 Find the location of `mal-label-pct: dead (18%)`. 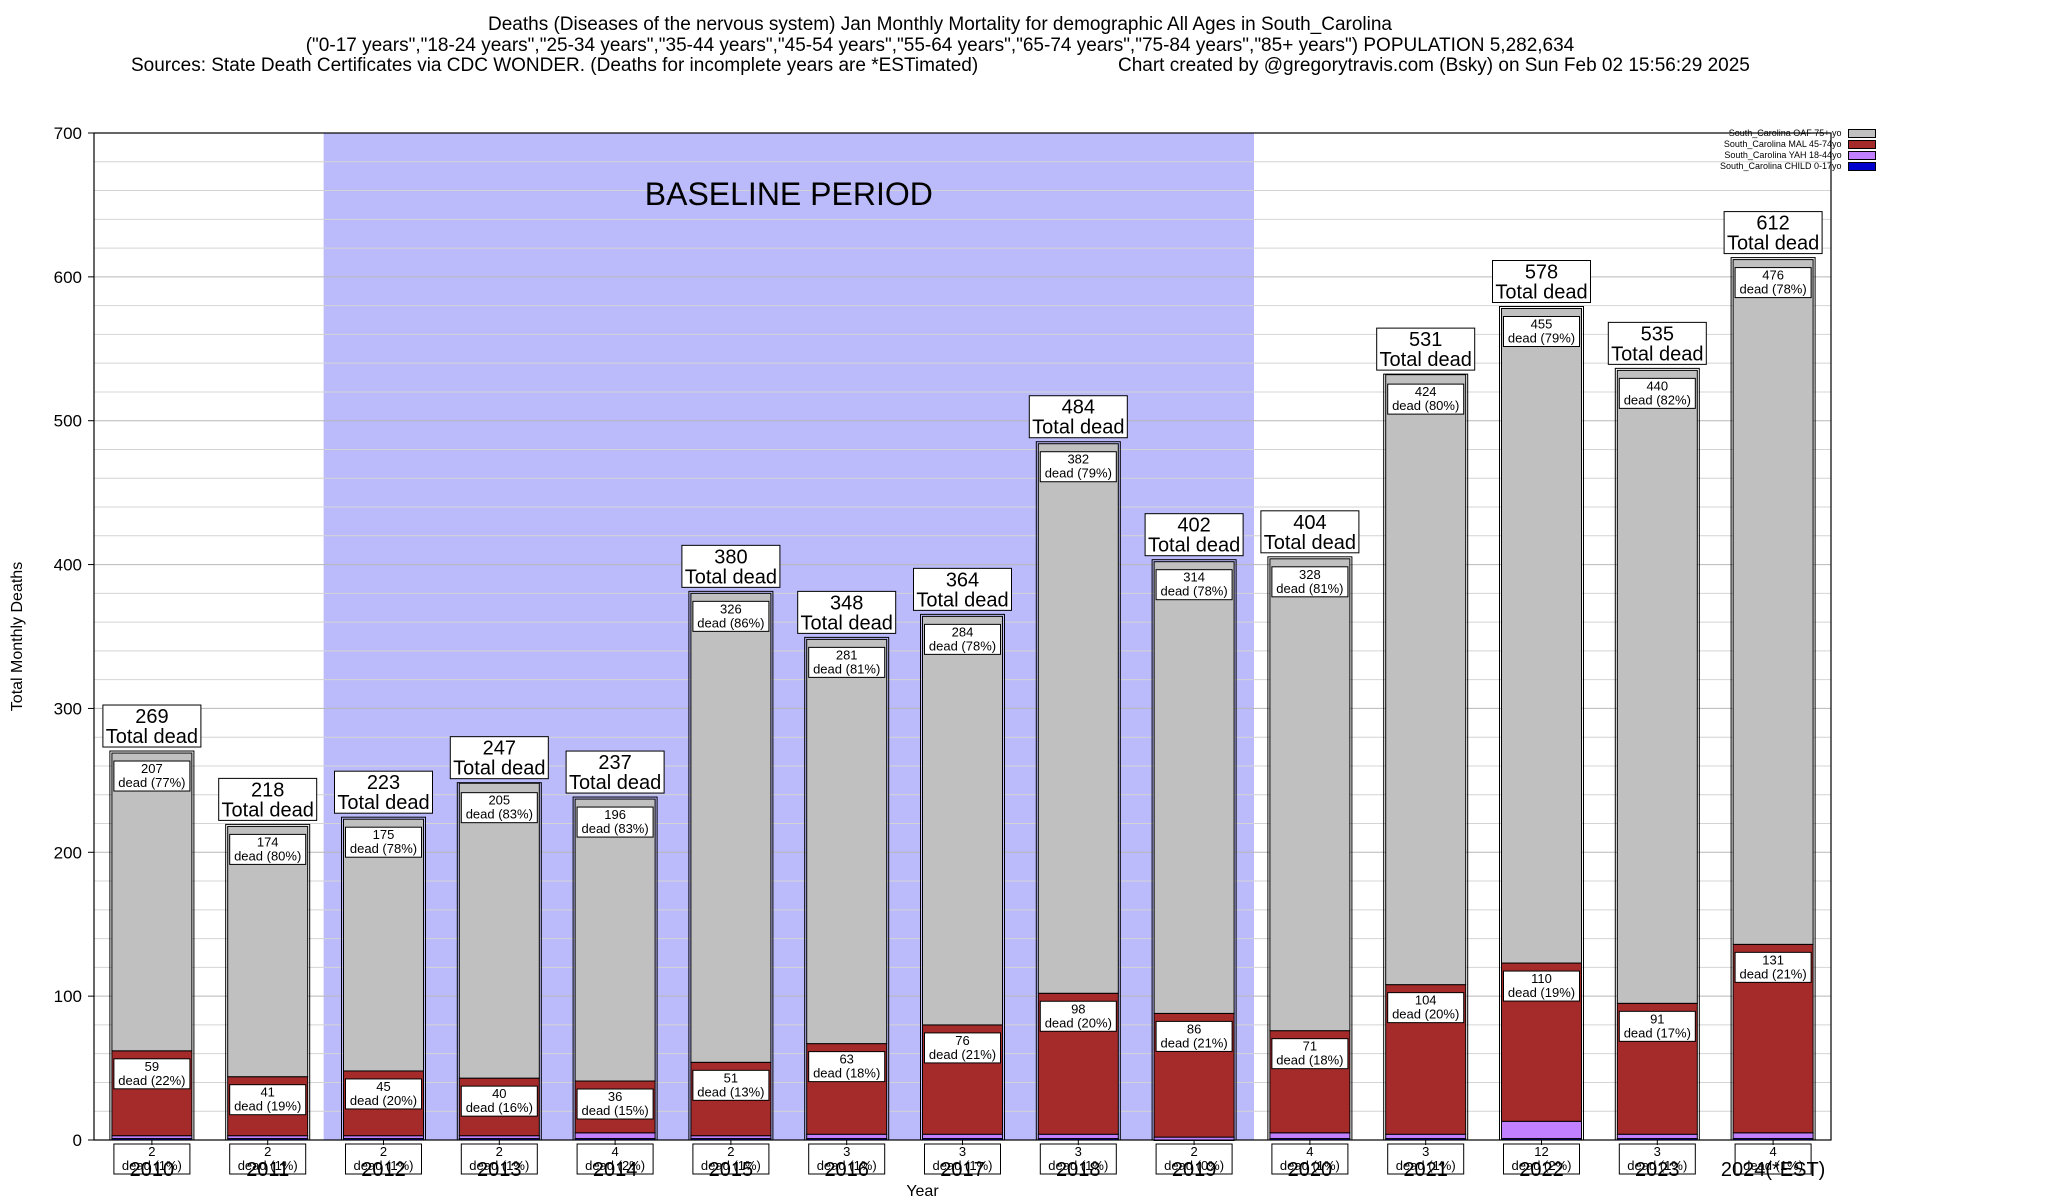

mal-label-pct: dead (18%) is located at coordinates (1309, 1060).